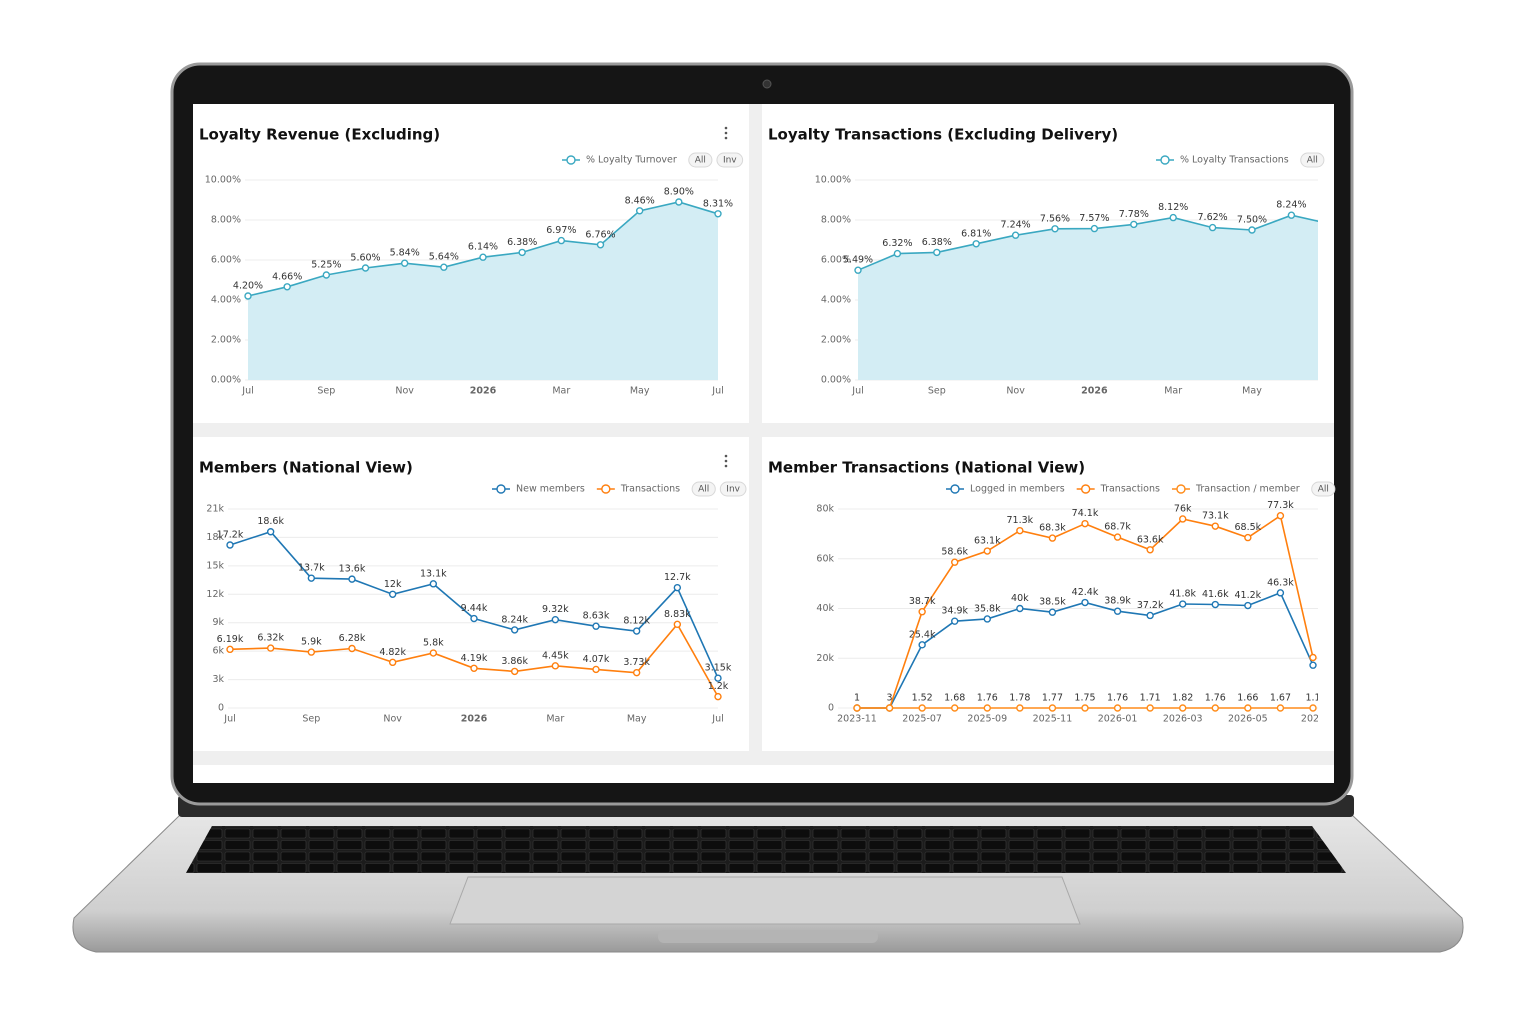 This screenshot has height=1024, width=1536. What do you see at coordinates (352, 638) in the screenshot?
I see `value-label: 6.28k` at bounding box center [352, 638].